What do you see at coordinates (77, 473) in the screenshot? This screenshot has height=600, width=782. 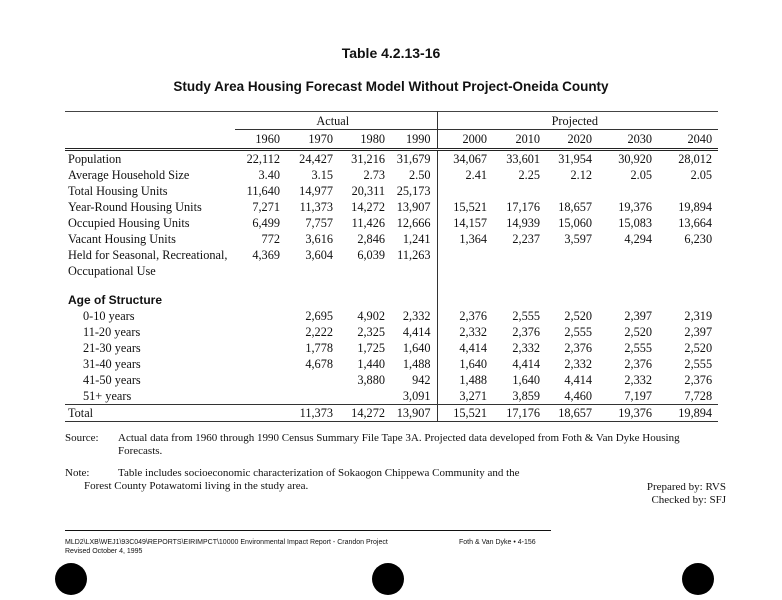 I see `note-label: Note:` at bounding box center [77, 473].